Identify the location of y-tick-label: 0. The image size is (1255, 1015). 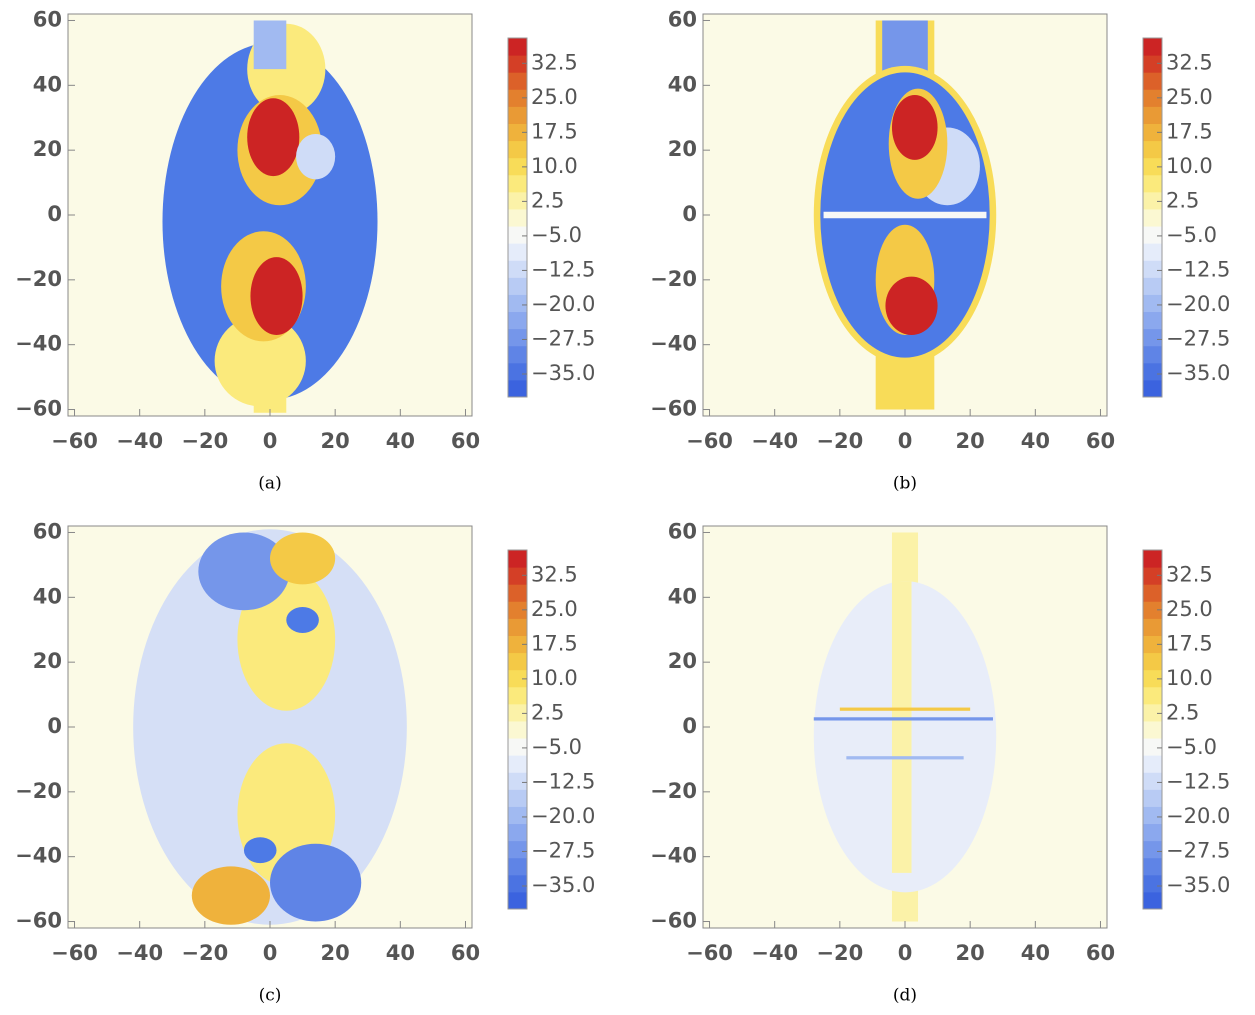
(54, 726).